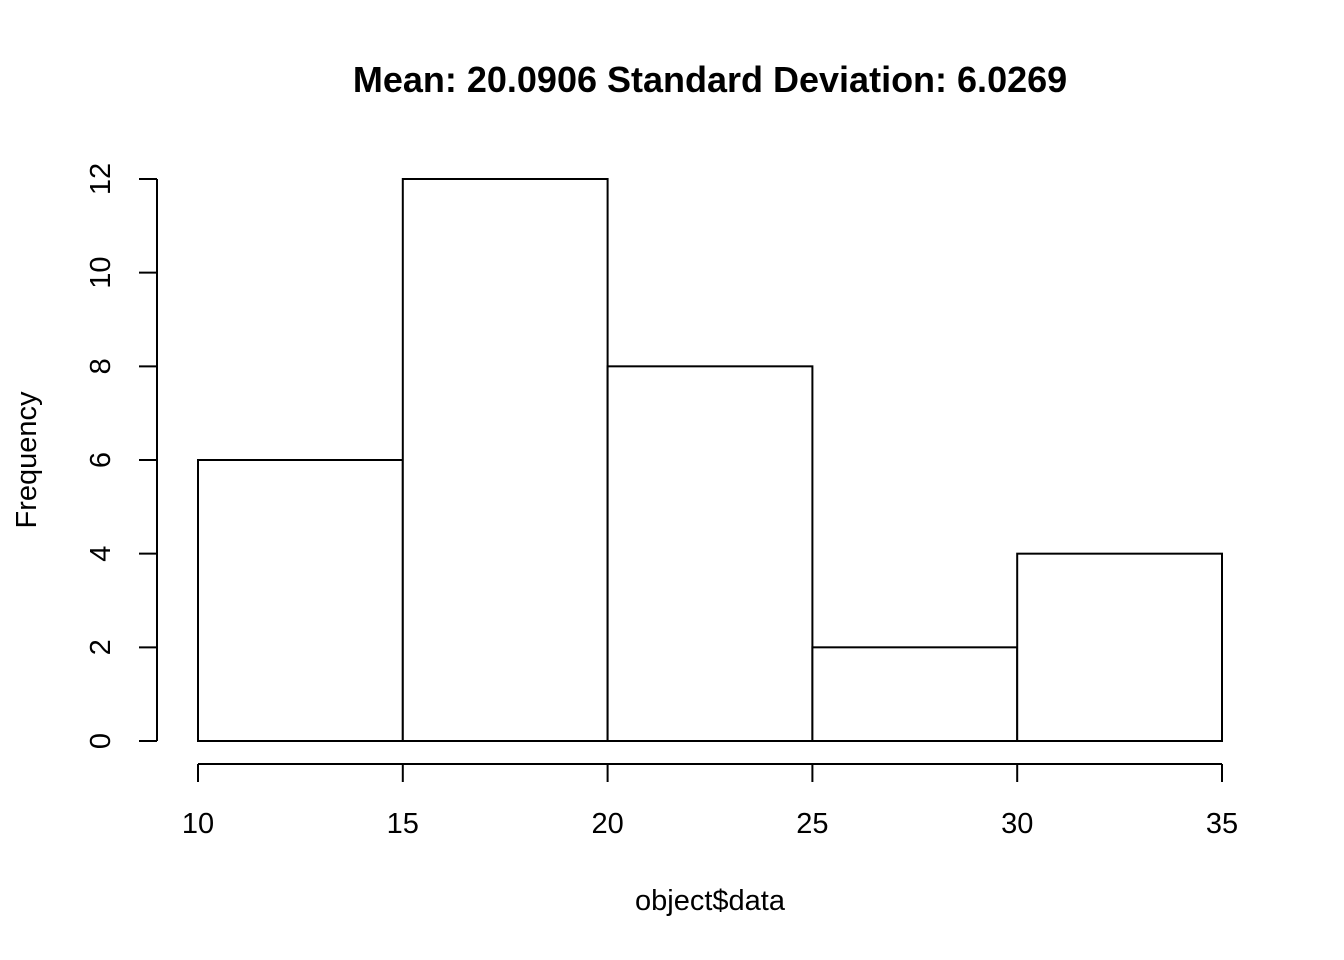 The width and height of the screenshot is (1344, 960). I want to click on y-tick-label: 8, so click(101, 366).